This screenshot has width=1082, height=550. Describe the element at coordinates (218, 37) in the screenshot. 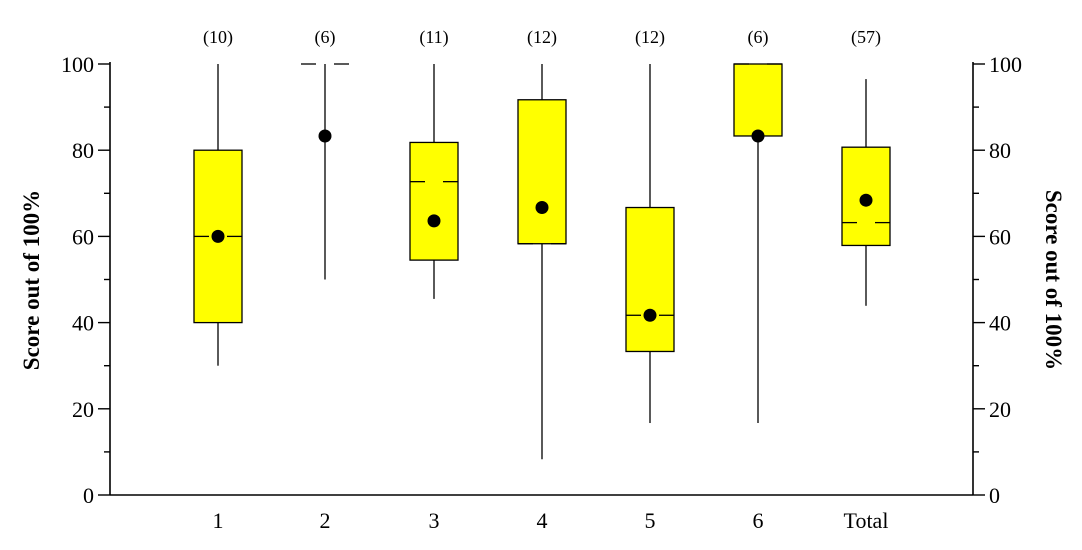

I see `count-label: (10)` at that location.